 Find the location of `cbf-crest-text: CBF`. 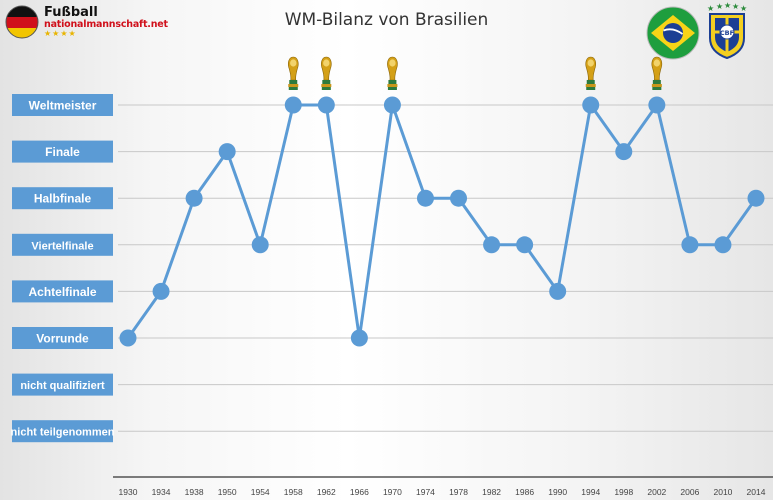

cbf-crest-text: CBF is located at coordinates (727, 33).